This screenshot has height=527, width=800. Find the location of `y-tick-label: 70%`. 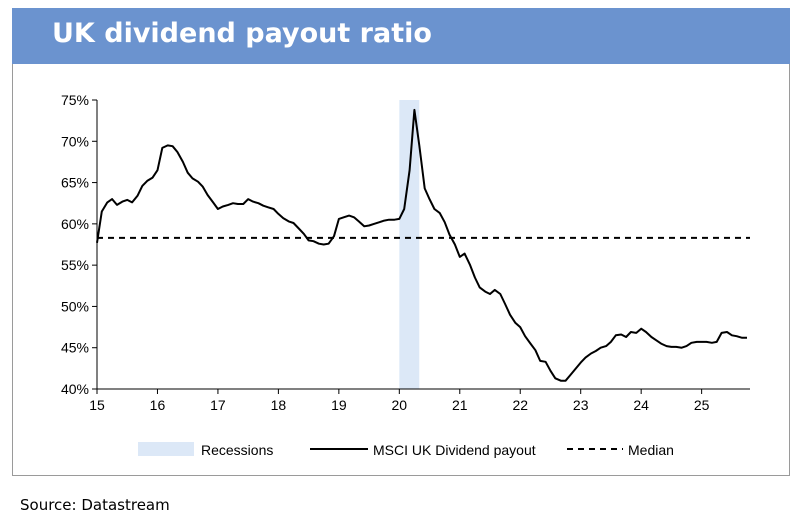

y-tick-label: 70% is located at coordinates (75, 141).